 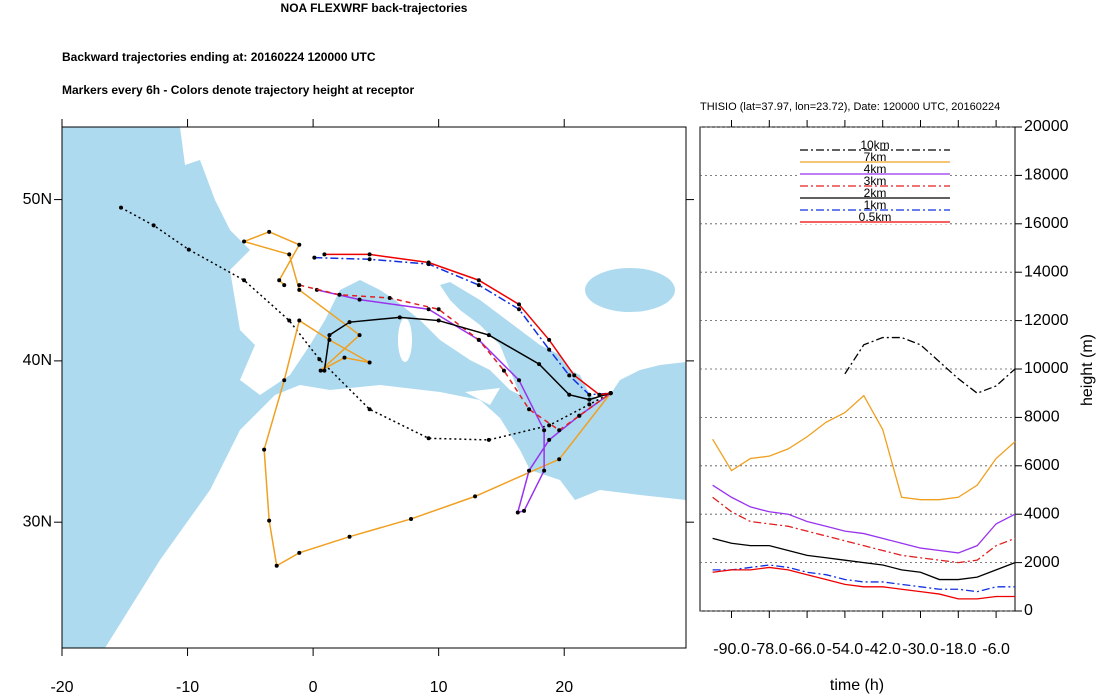 What do you see at coordinates (958, 649) in the screenshot?
I see `x-tick-label: -18.0` at bounding box center [958, 649].